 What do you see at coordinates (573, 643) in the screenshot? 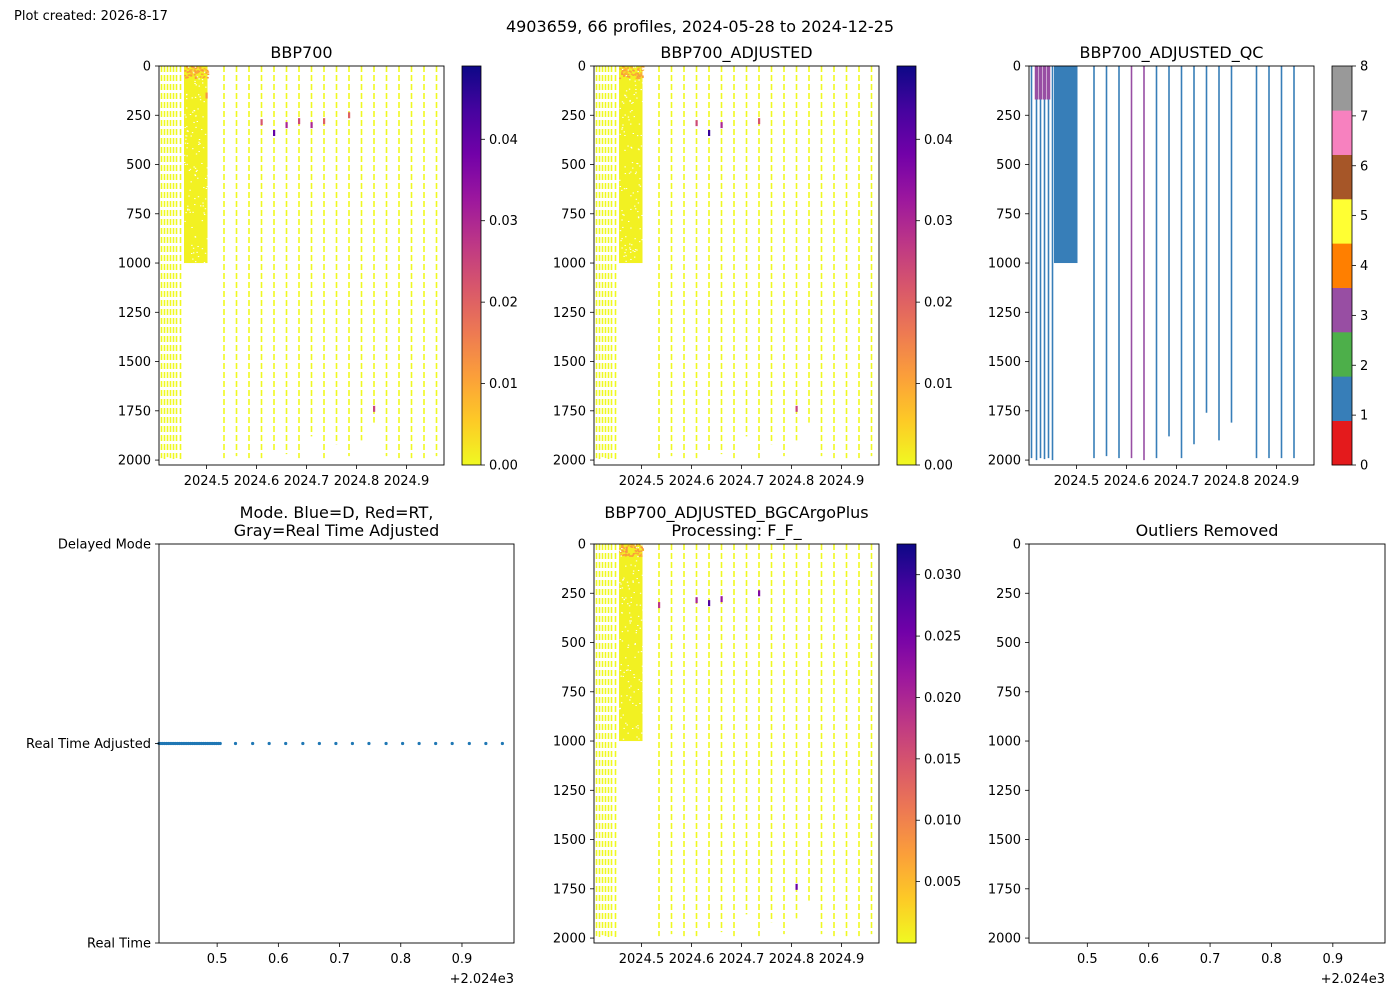
I see `bbp700_adjusted_bgcargoplus-ytick-label: 500` at bounding box center [573, 643].